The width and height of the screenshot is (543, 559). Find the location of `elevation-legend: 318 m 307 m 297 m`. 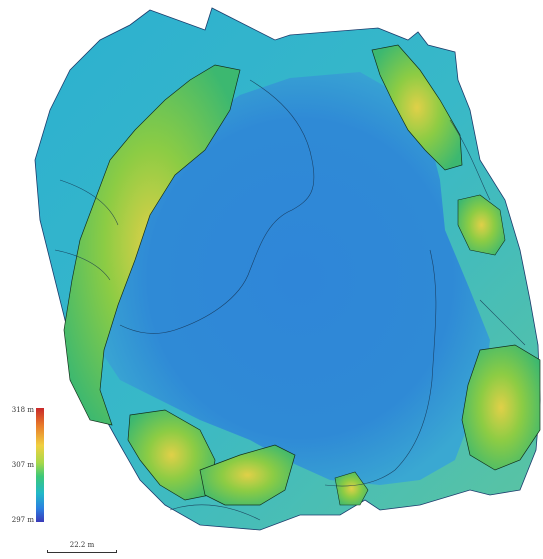

elevation-legend: 318 m 307 m 297 m is located at coordinates (32, 465).